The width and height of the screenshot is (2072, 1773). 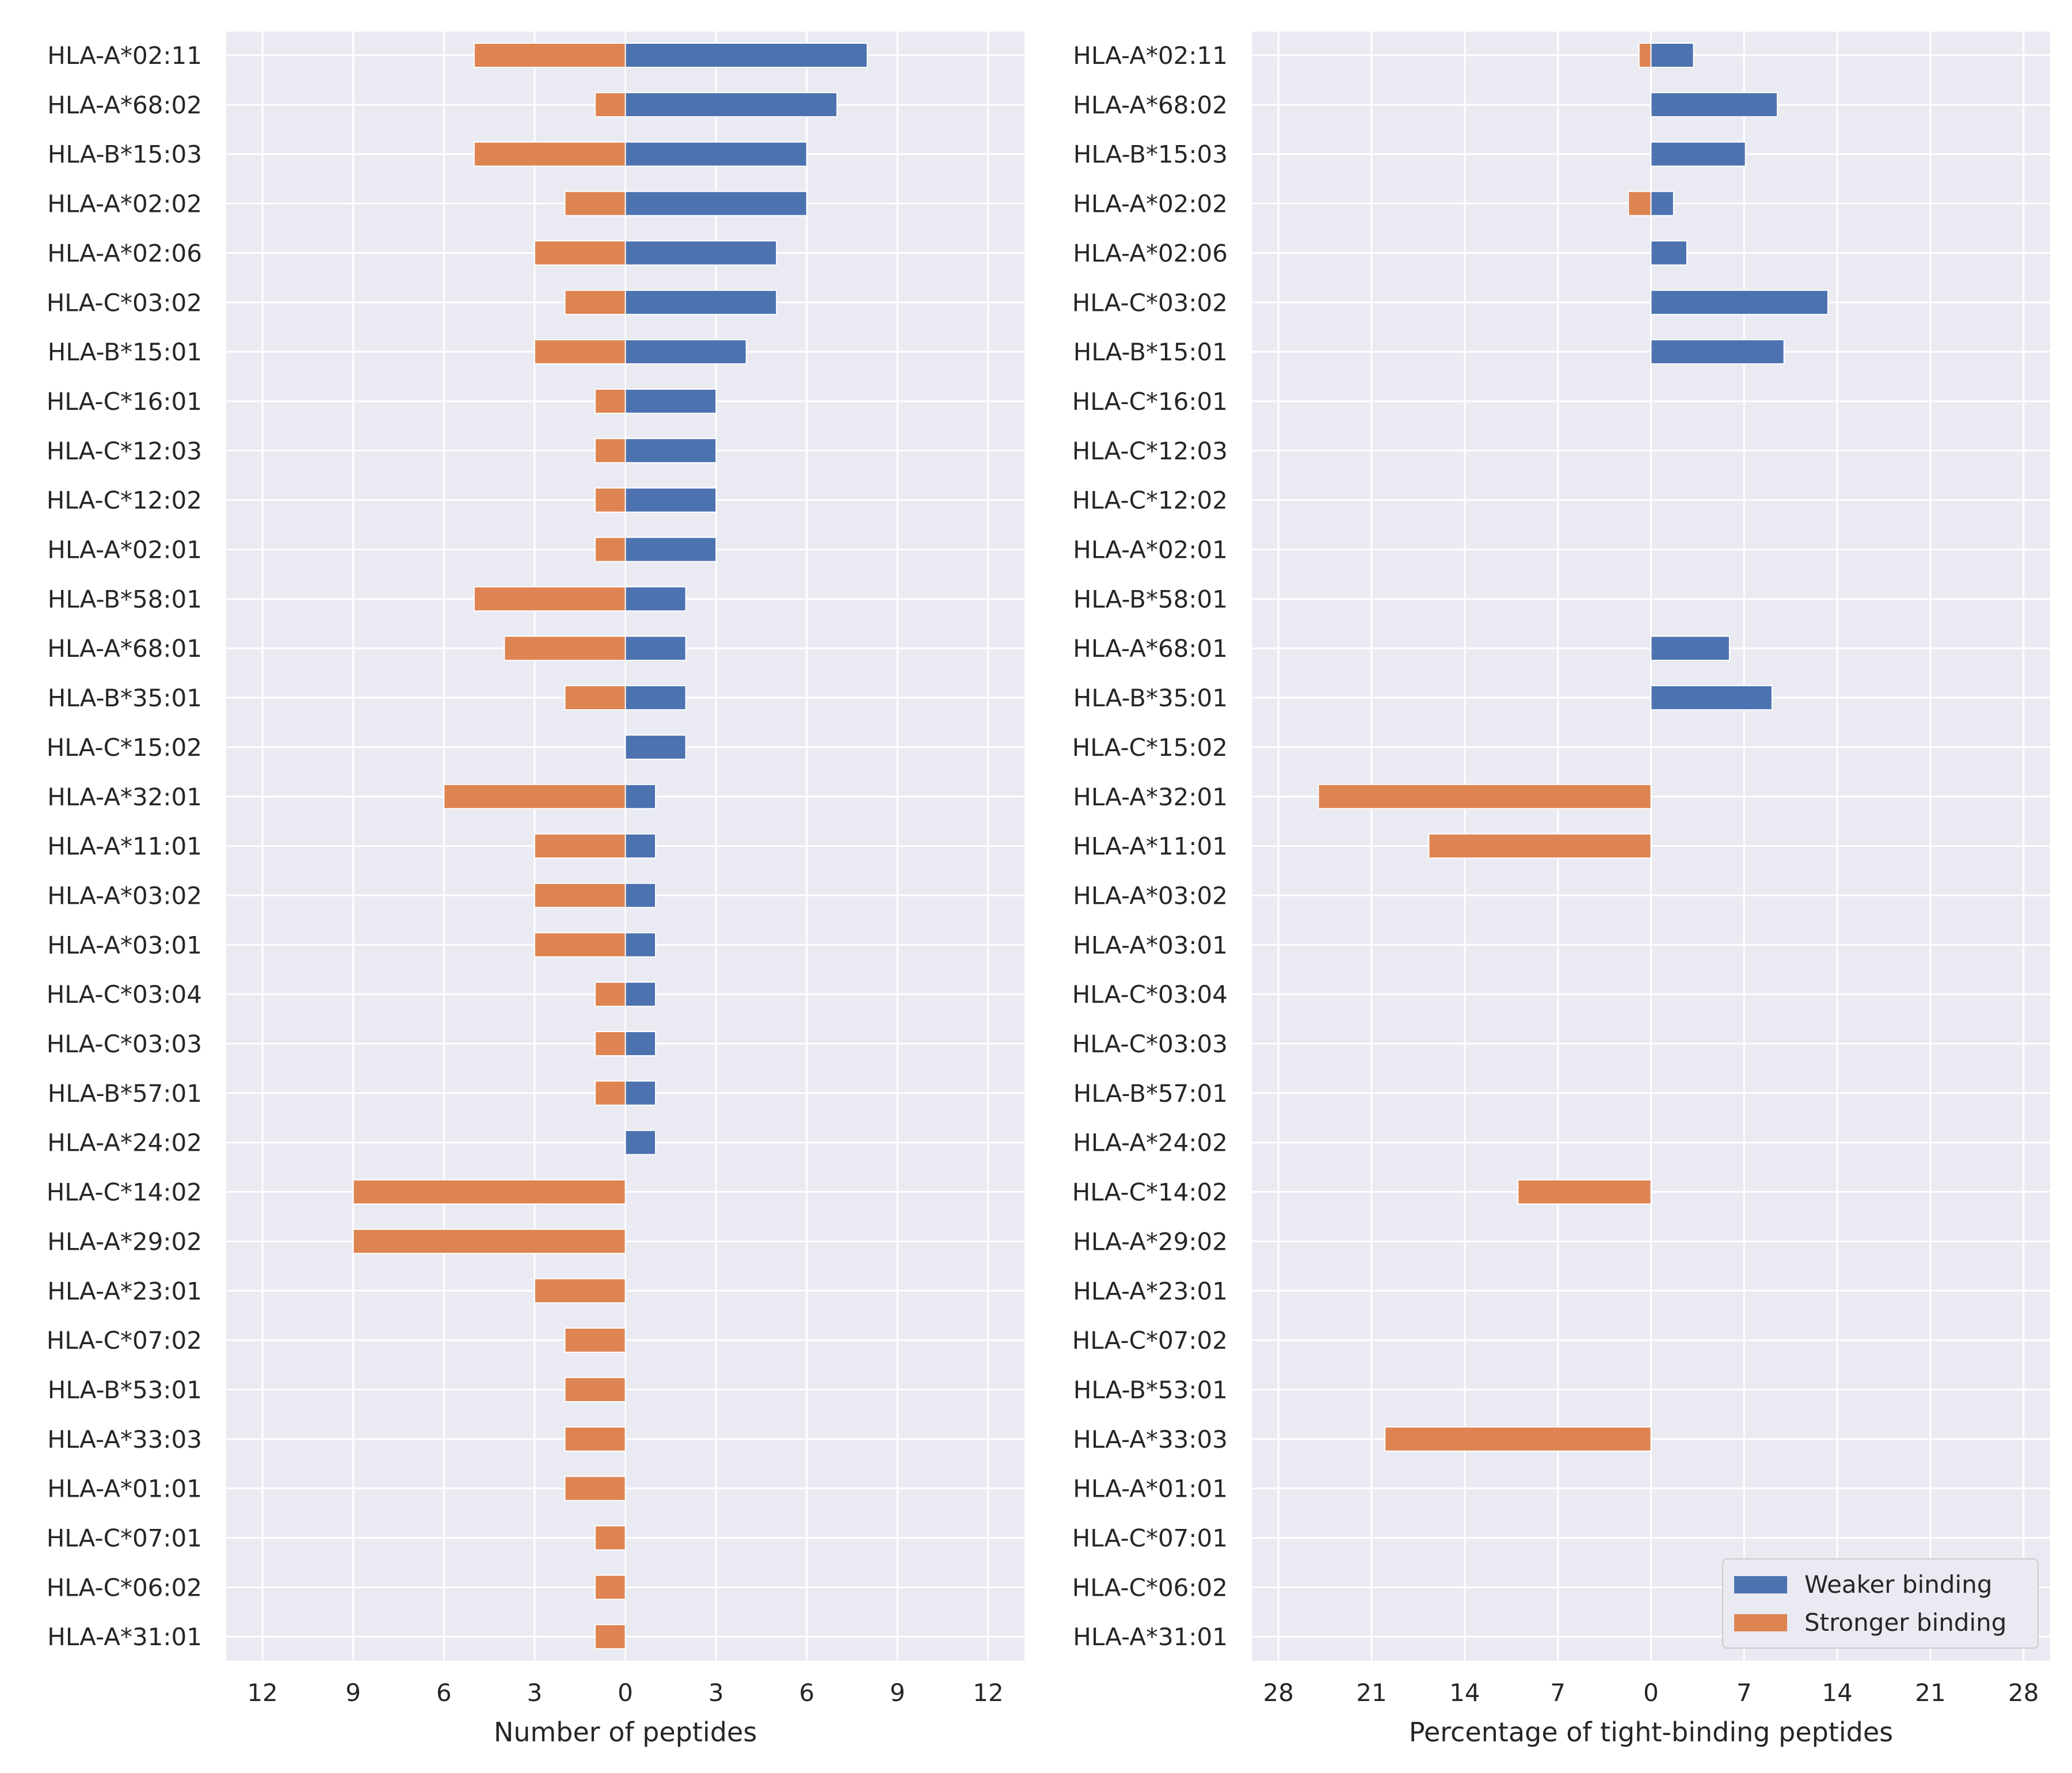 What do you see at coordinates (125, 204) in the screenshot?
I see `category-label: HLA-A*02:02` at bounding box center [125, 204].